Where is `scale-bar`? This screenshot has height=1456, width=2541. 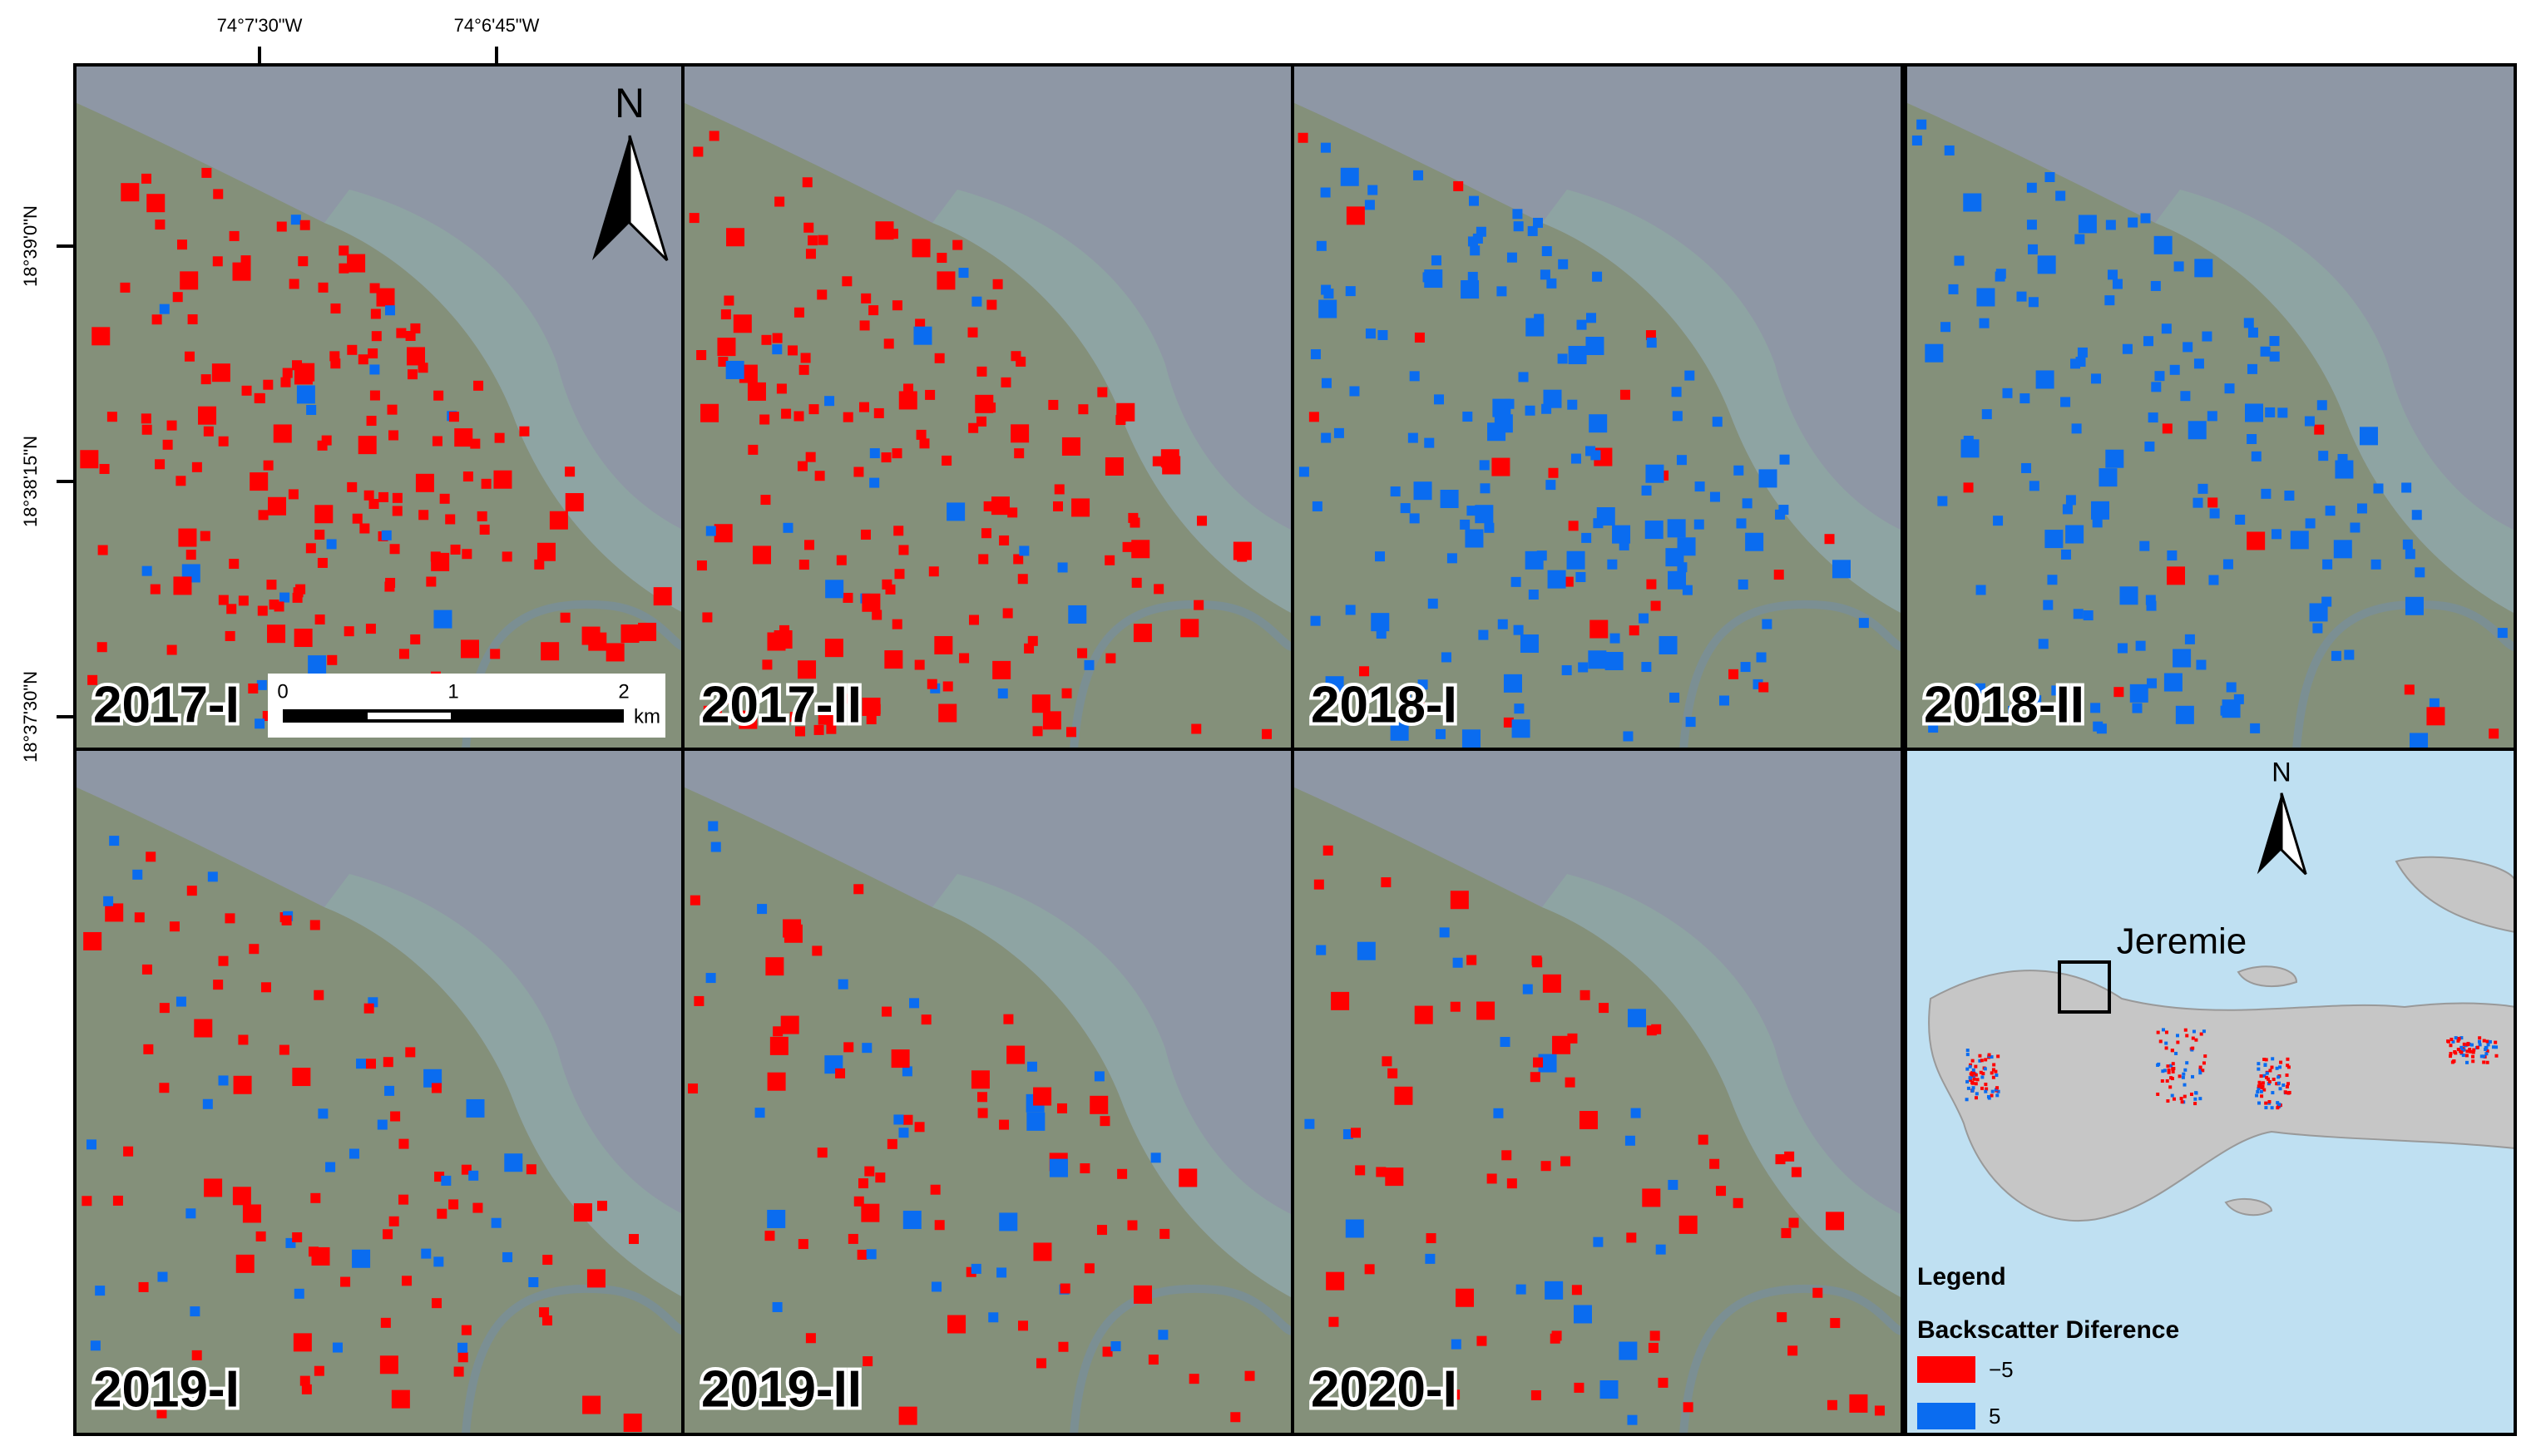 scale-bar is located at coordinates (409, 716).